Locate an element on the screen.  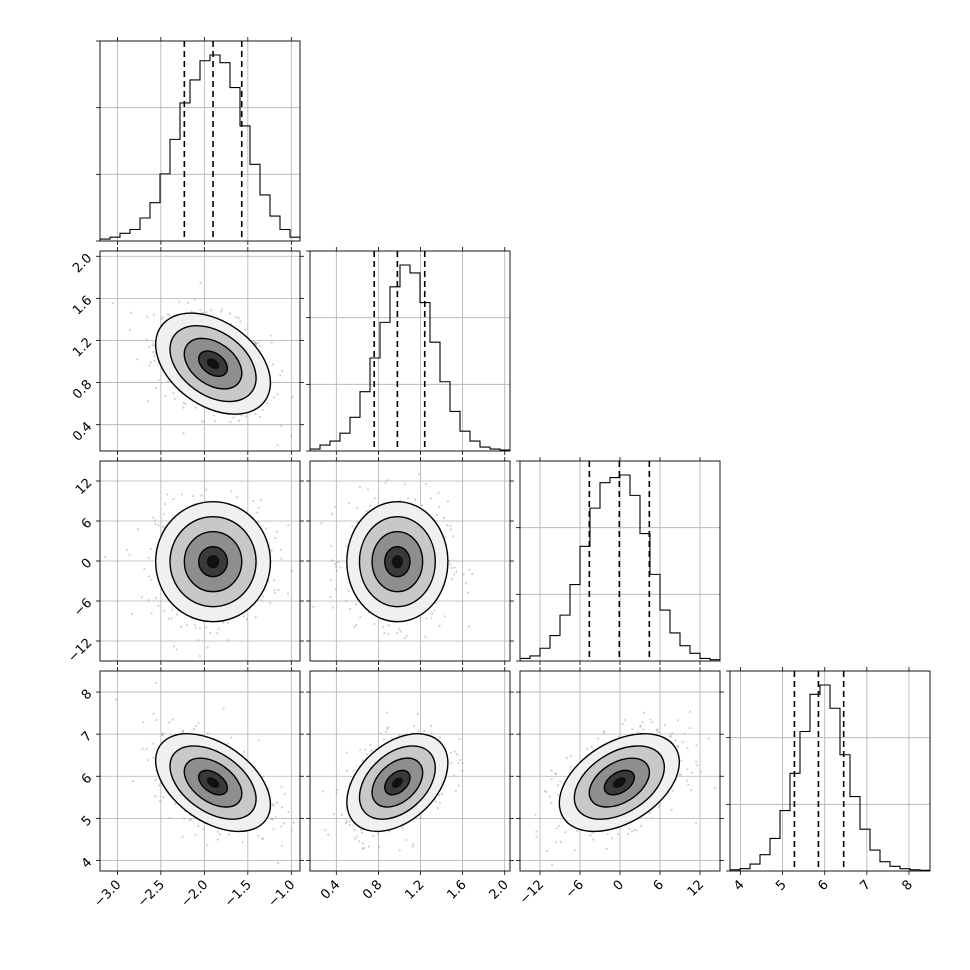
x-tick-label: 12 is located at coordinates (696, 888).